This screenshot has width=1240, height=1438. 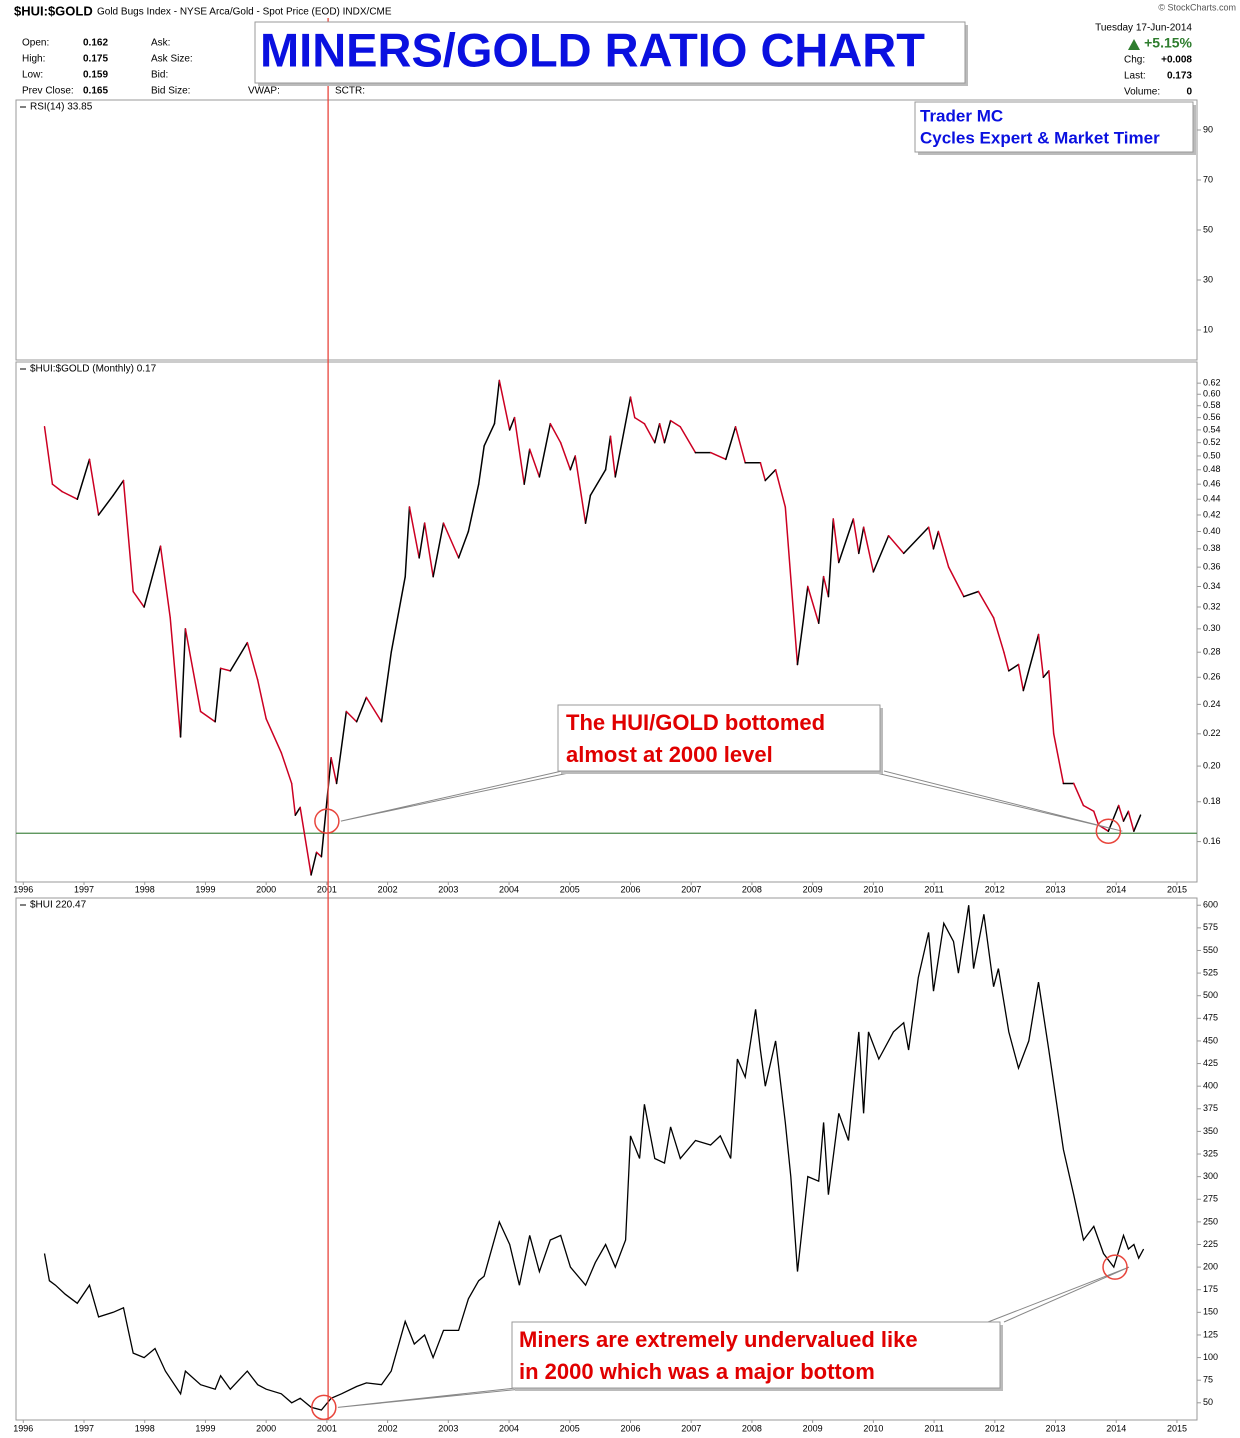 I want to click on quote-value: 0.175, so click(x=95, y=59).